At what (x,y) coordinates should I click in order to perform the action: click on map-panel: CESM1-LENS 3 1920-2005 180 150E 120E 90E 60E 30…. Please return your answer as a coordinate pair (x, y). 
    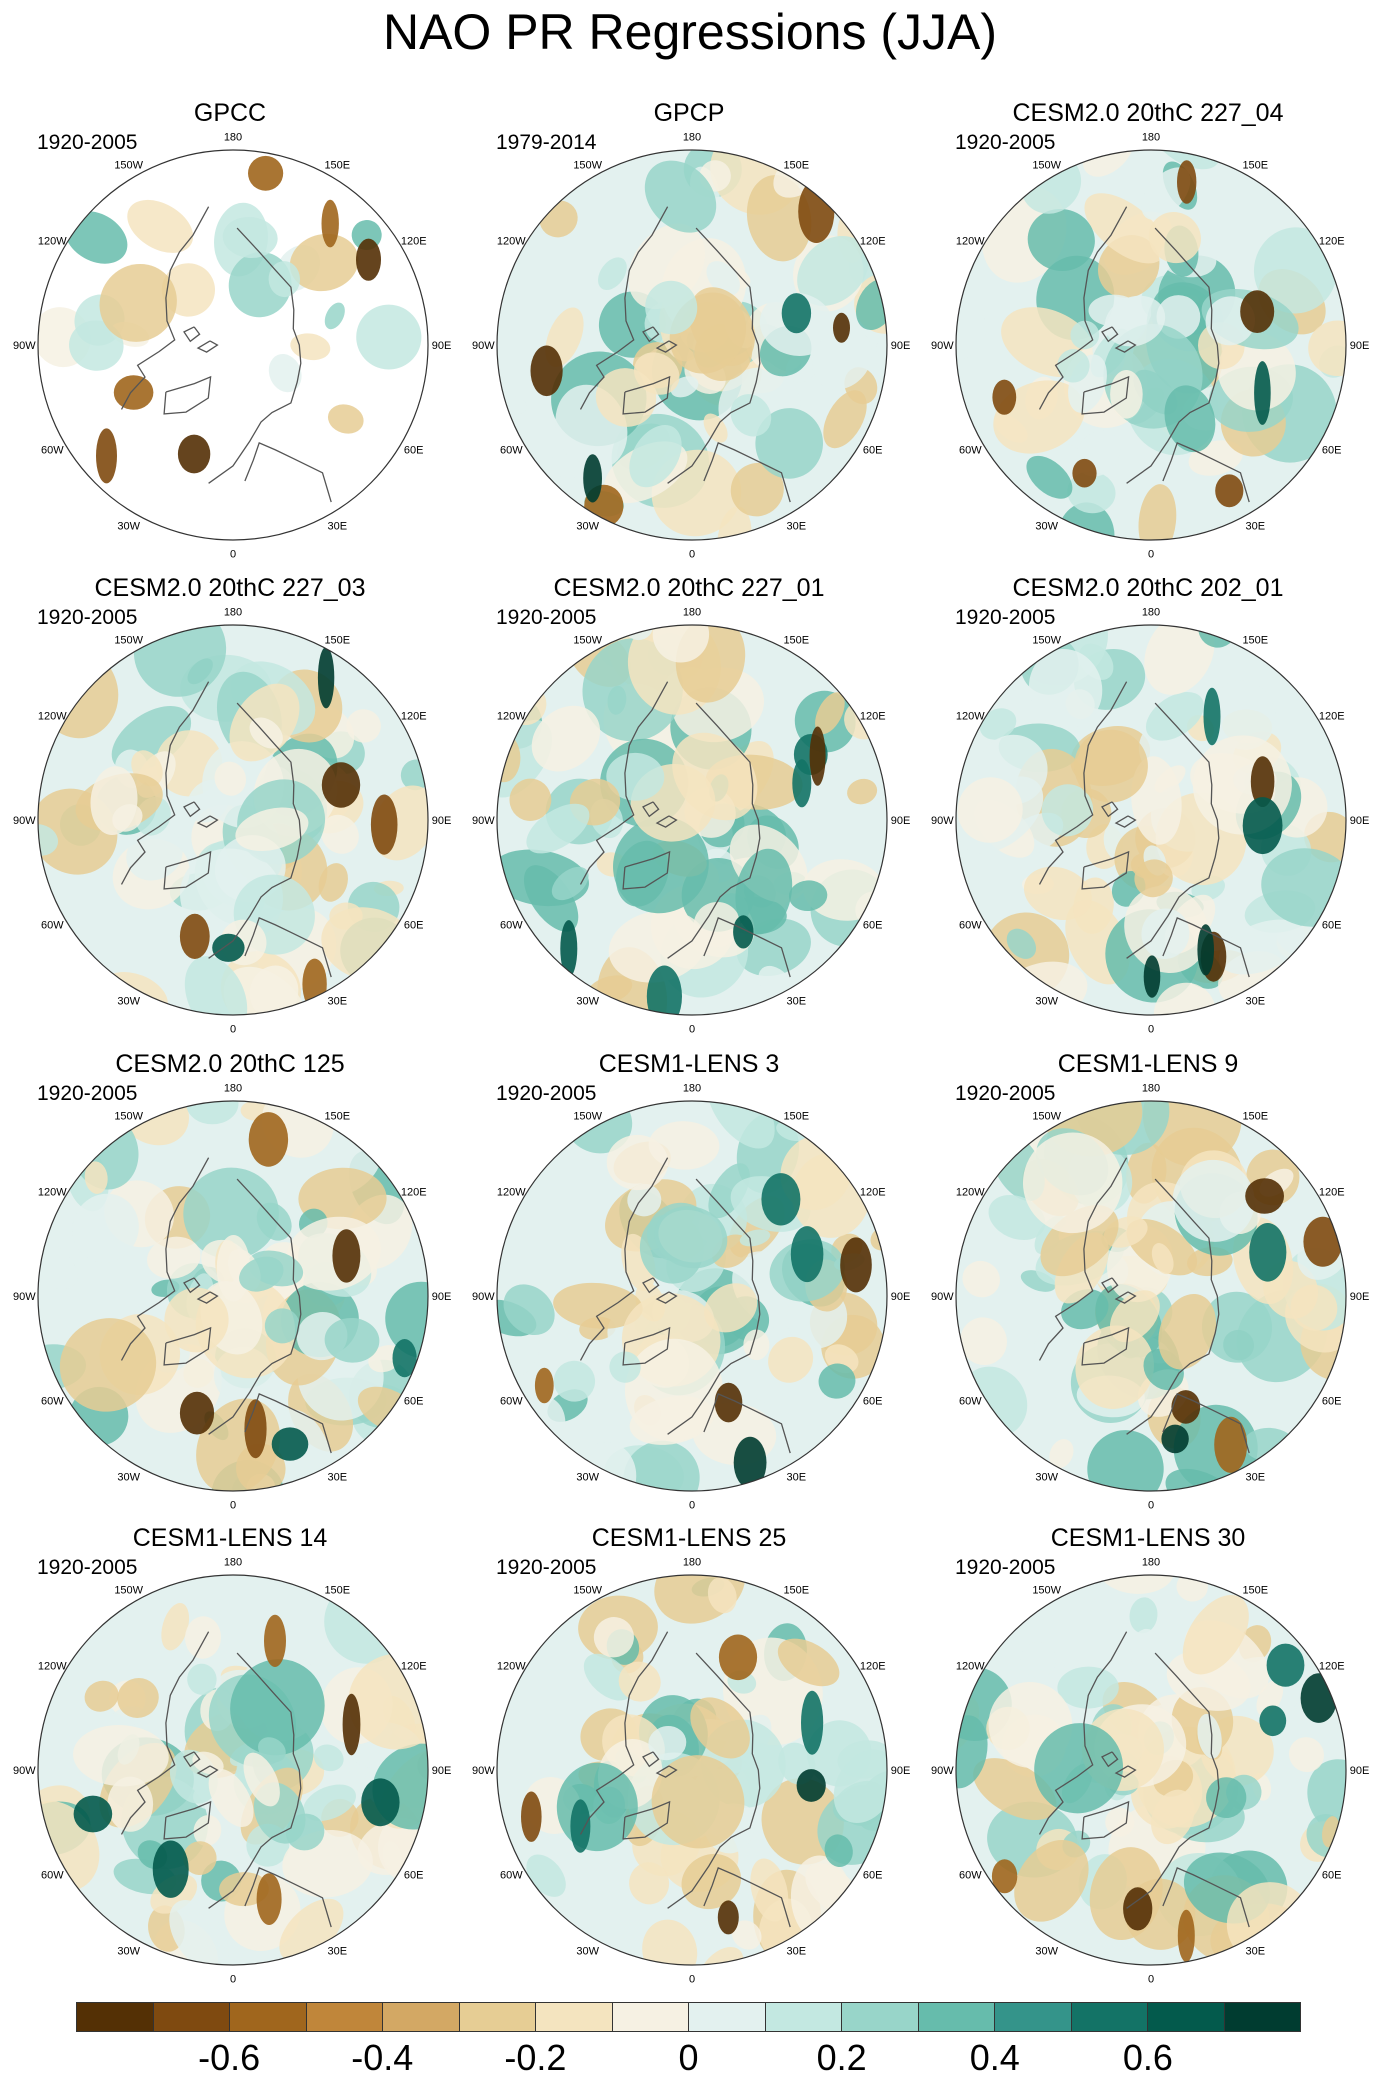
    Looking at the image, I should click on (689, 1285).